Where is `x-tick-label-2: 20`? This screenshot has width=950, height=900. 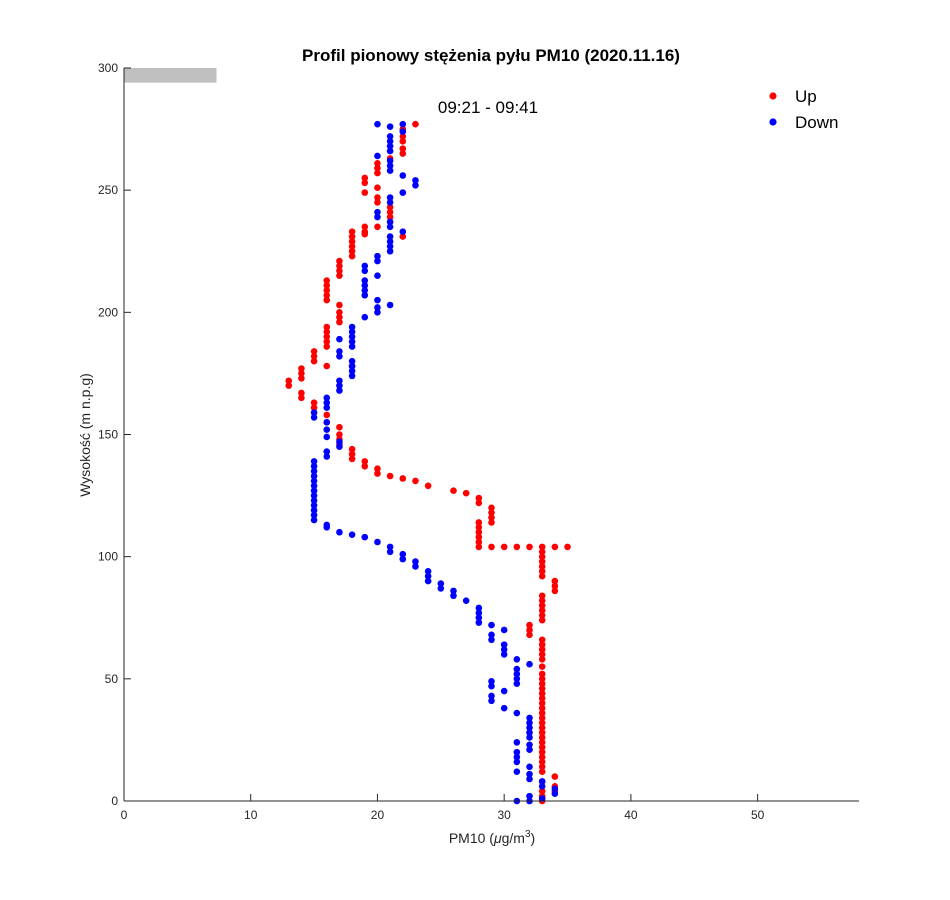 x-tick-label-2: 20 is located at coordinates (378, 815).